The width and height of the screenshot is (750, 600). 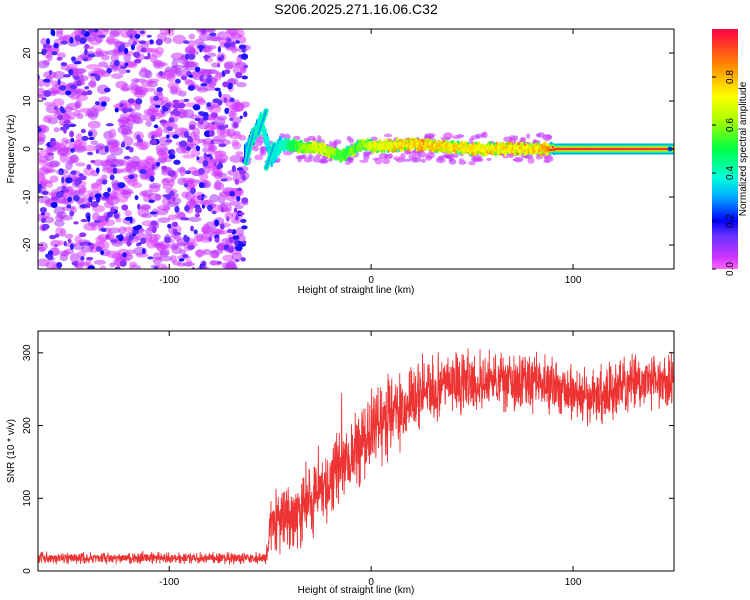 What do you see at coordinates (27, 101) in the screenshot?
I see `spectrogram-y-tick-label: 10` at bounding box center [27, 101].